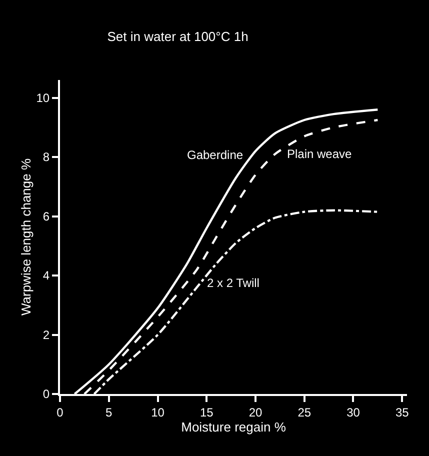  Describe the element at coordinates (319, 154) in the screenshot. I see `series-label: Plain weave` at that location.